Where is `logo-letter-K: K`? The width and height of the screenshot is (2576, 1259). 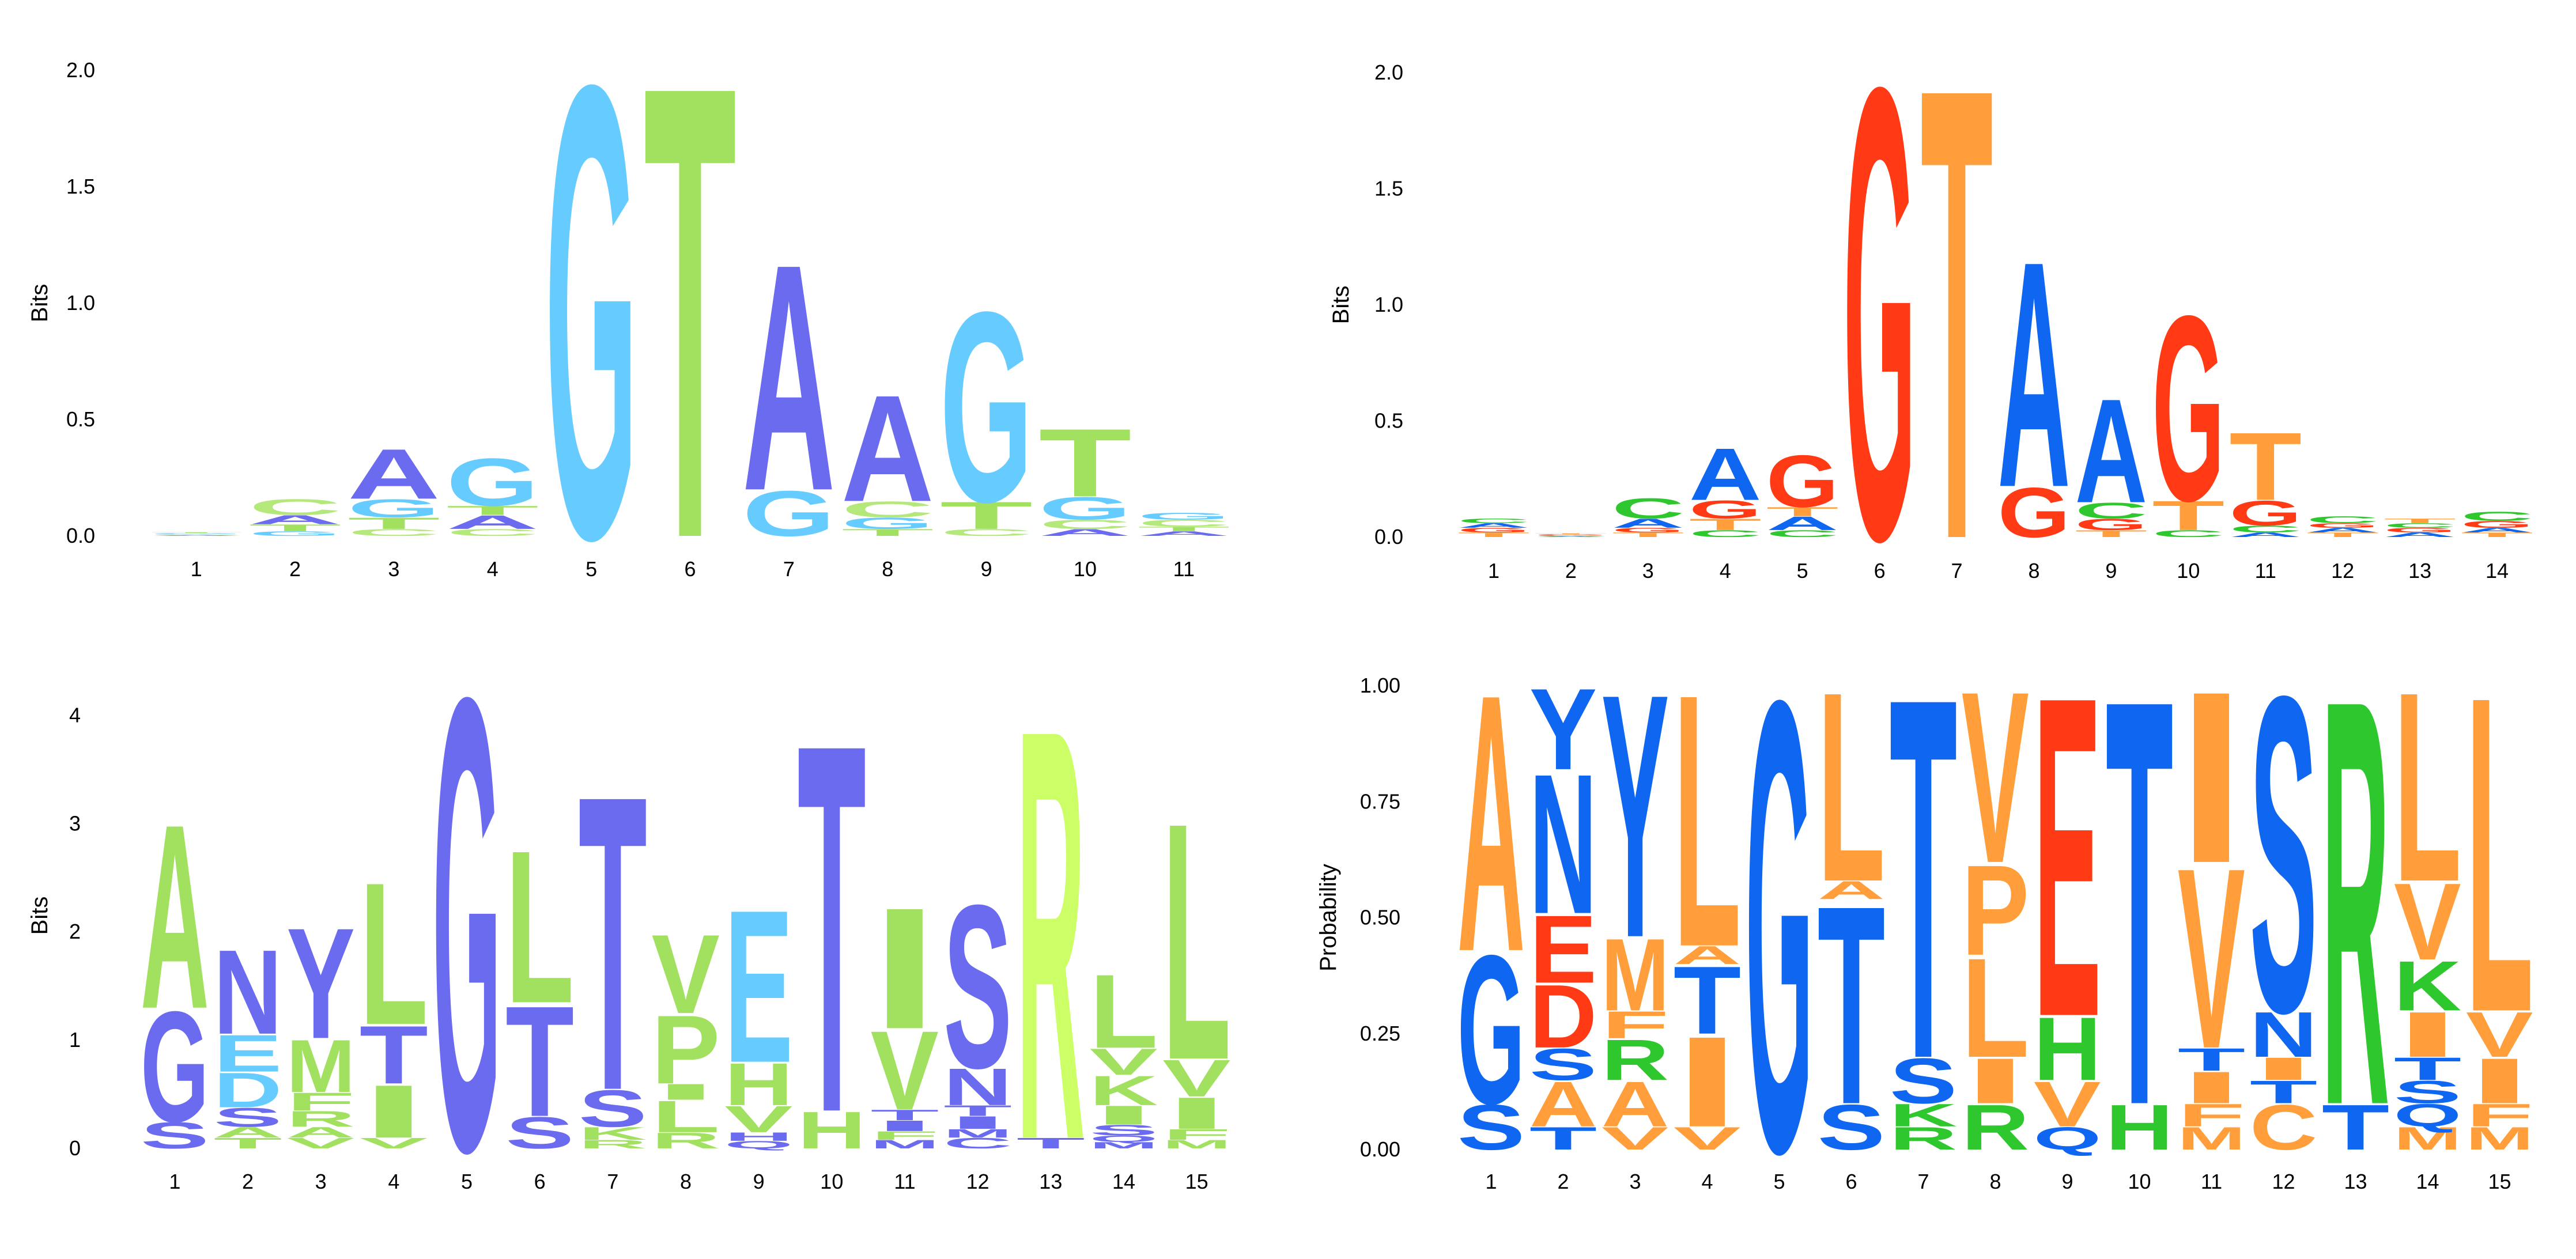
logo-letter-K: K is located at coordinates (2427, 986).